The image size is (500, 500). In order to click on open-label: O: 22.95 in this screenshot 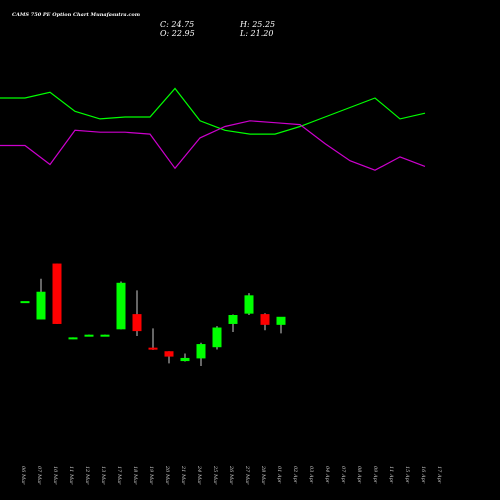, I will do `click(177, 33)`.